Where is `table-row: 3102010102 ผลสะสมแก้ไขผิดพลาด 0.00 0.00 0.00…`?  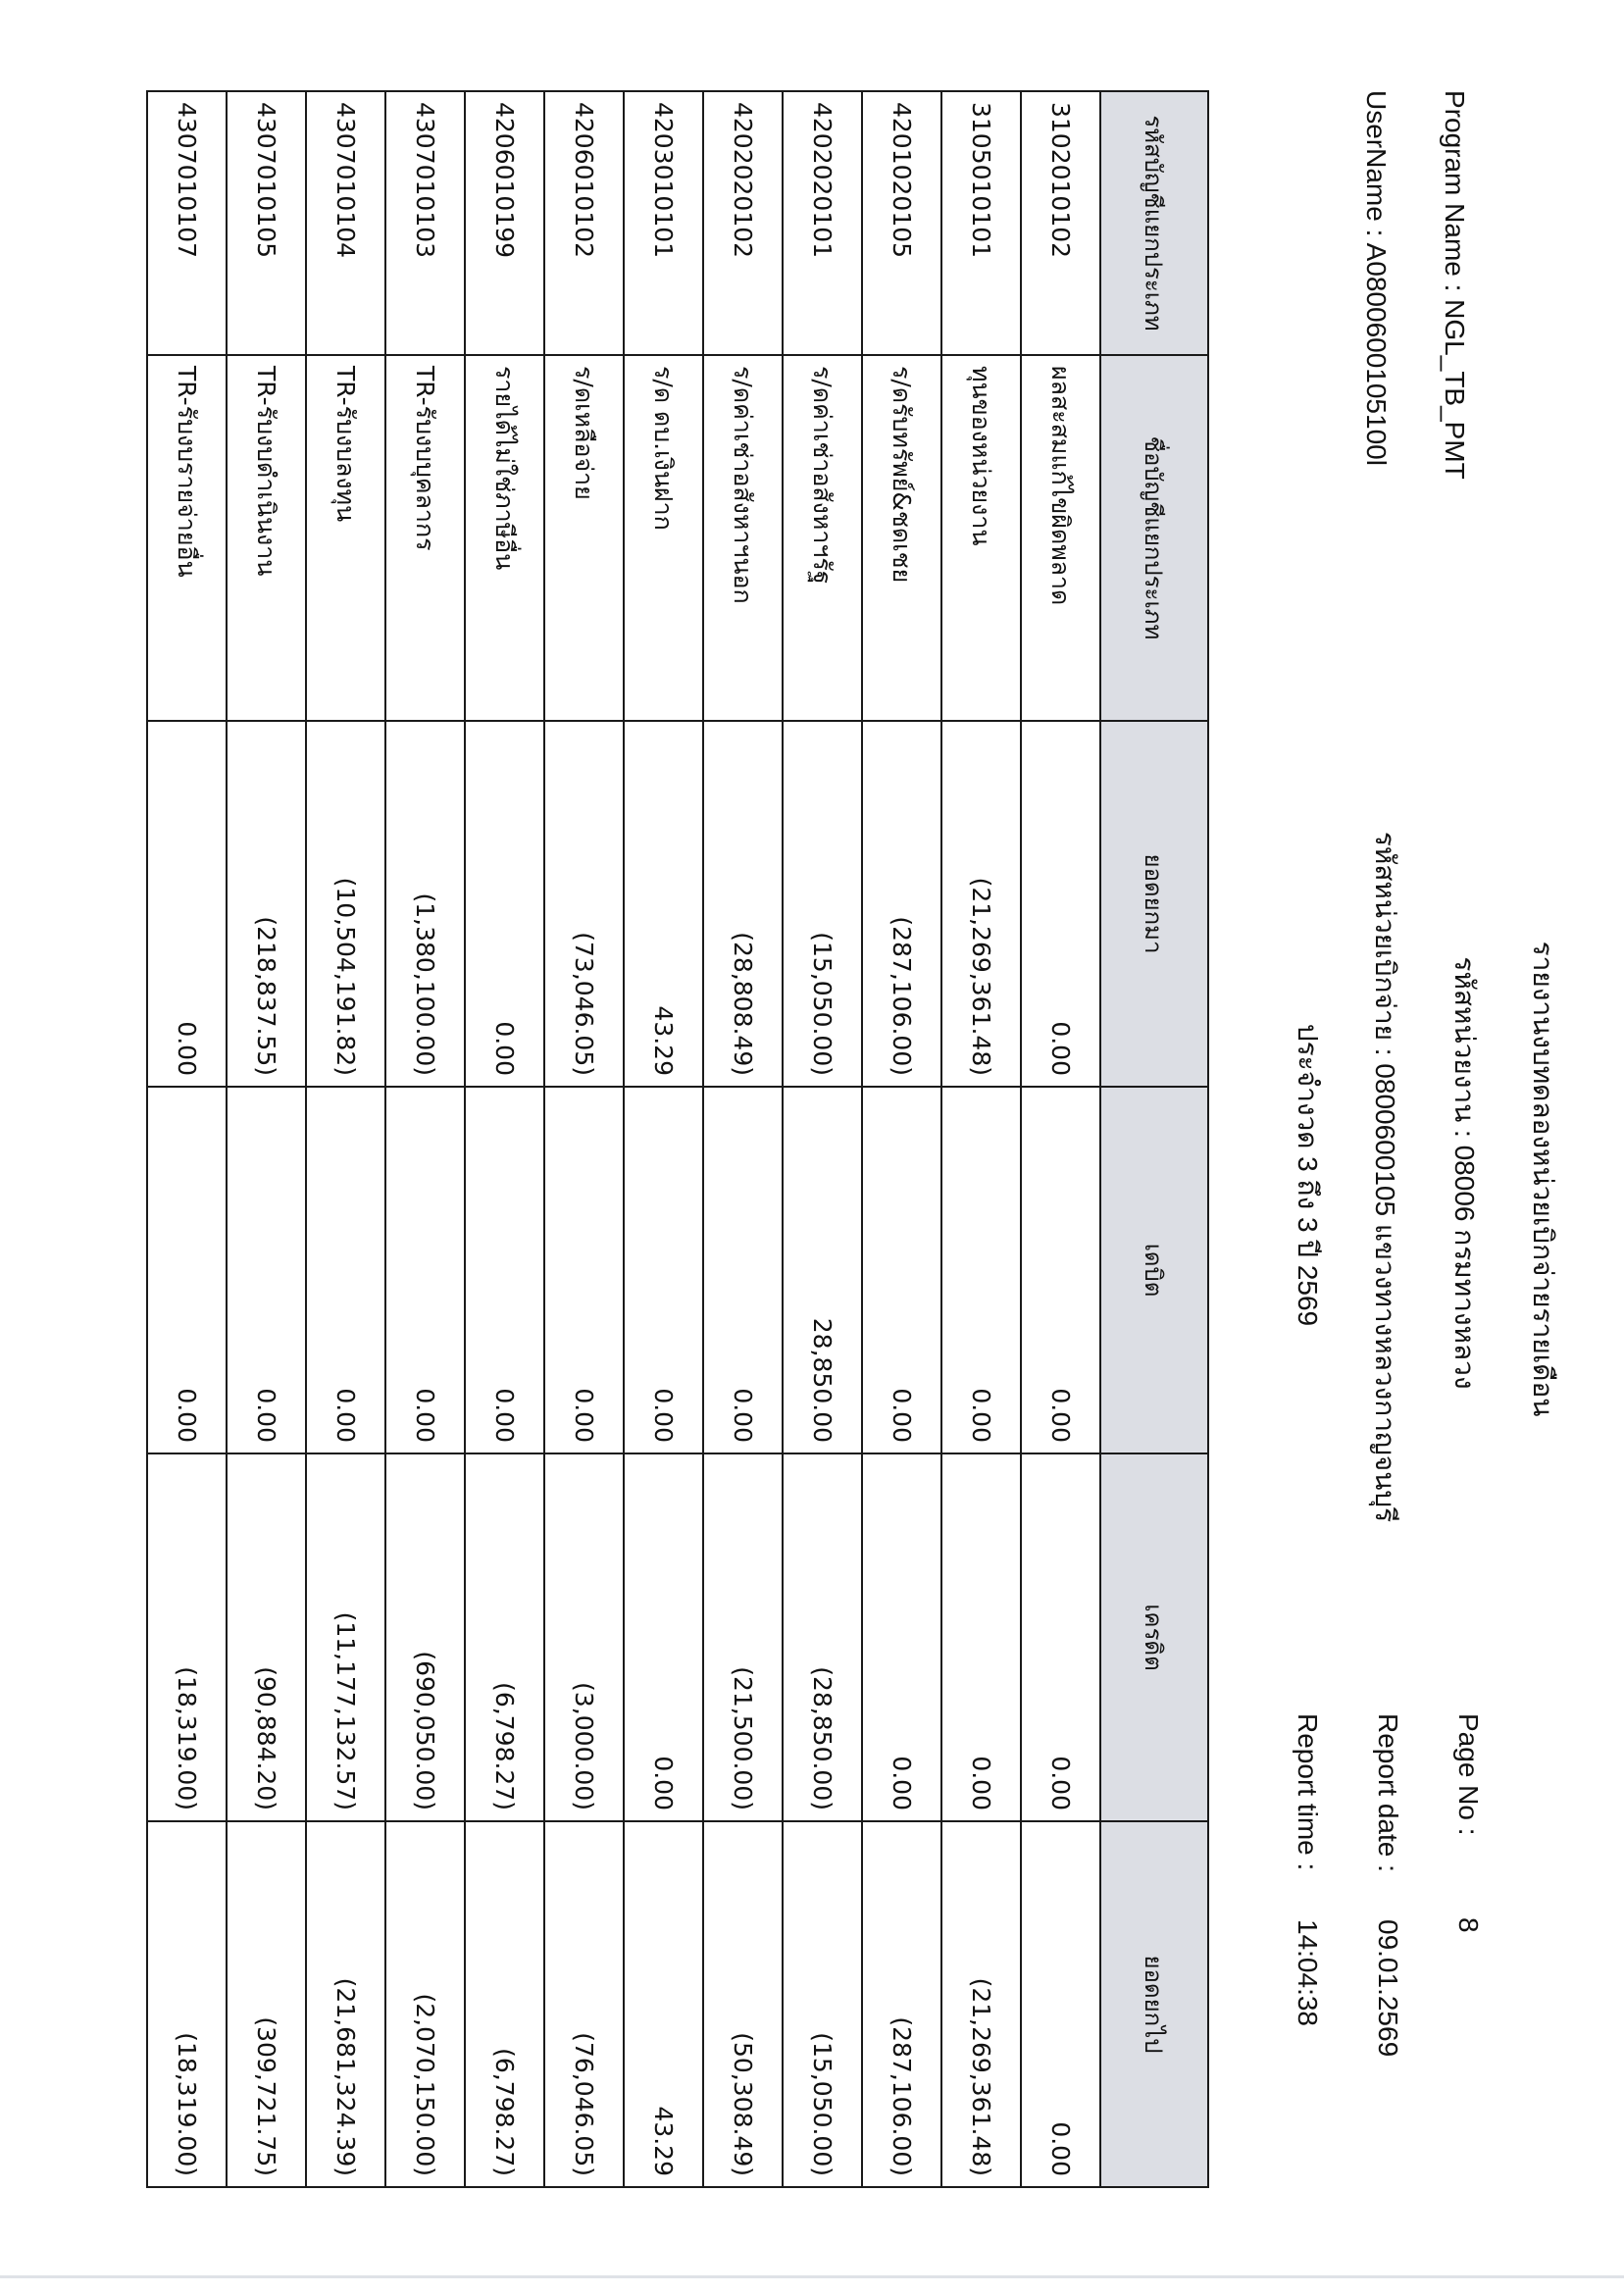
table-row: 3102010102 ผลสะสมแก้ไขผิดพลาด 0.00 0.00 0.00… is located at coordinates (1060, 1139).